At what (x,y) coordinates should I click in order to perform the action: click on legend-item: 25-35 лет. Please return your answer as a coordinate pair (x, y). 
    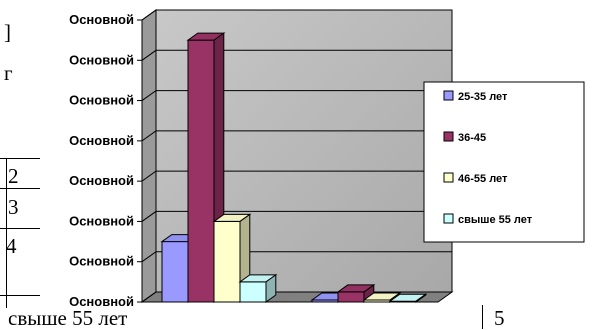
    Looking at the image, I should click on (475, 96).